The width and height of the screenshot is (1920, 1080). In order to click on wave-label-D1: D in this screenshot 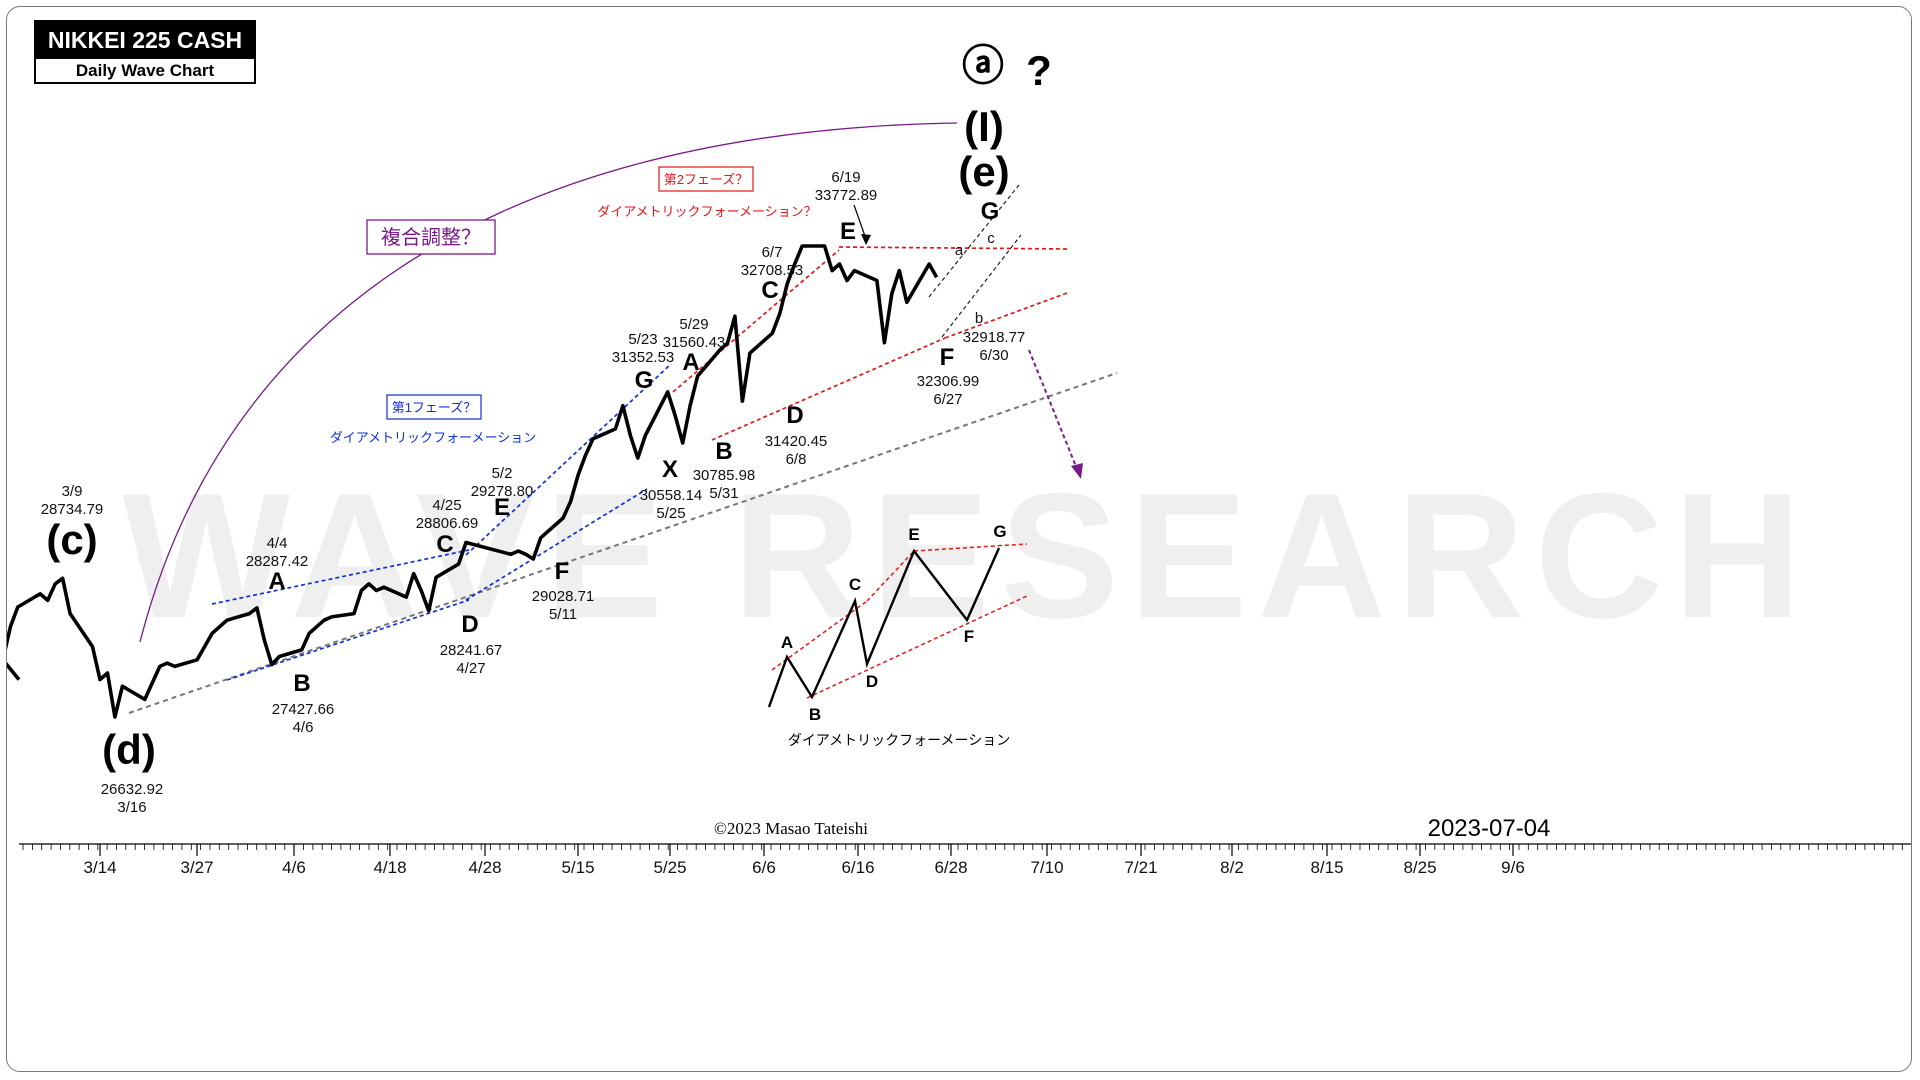, I will do `click(469, 624)`.